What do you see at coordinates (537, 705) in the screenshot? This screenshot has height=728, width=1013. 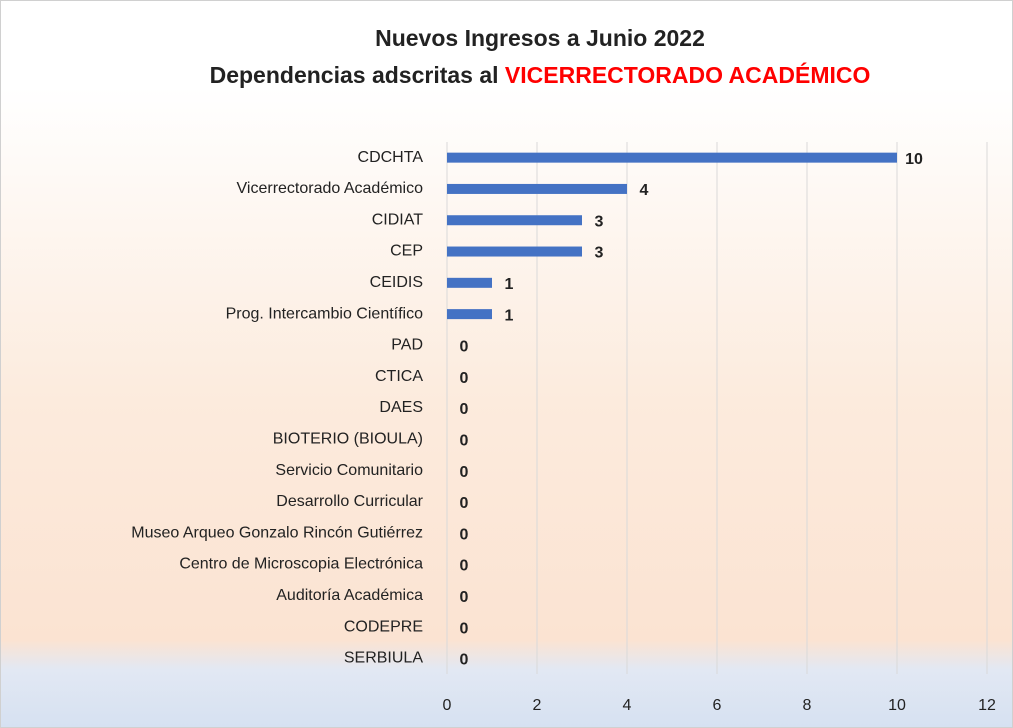 I see `x-tick-label: 2` at bounding box center [537, 705].